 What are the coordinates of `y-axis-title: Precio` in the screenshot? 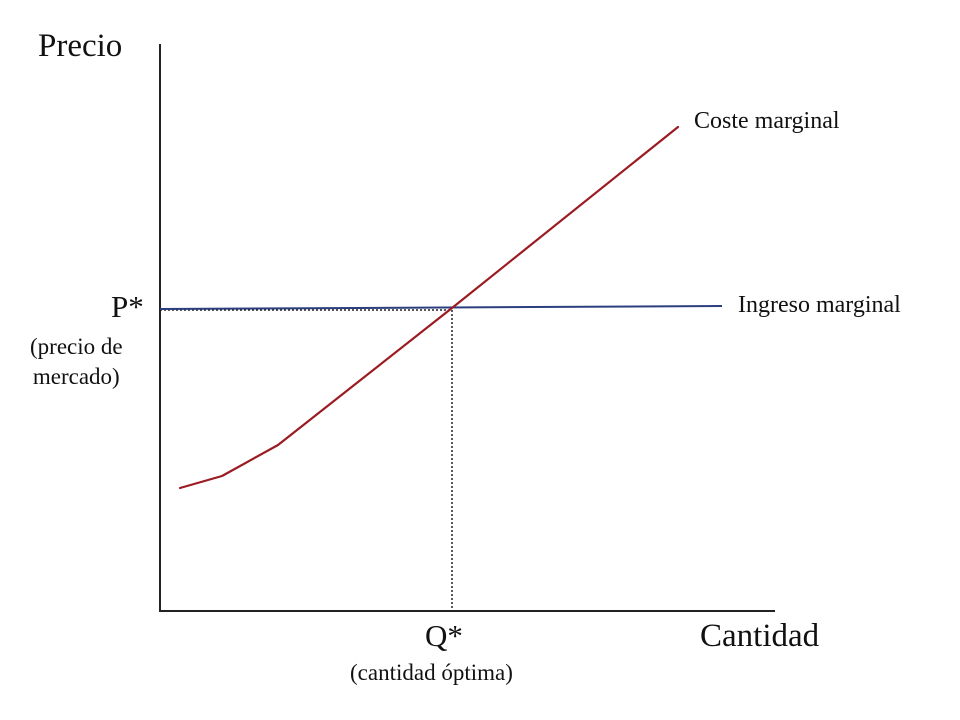 It's located at (80, 46).